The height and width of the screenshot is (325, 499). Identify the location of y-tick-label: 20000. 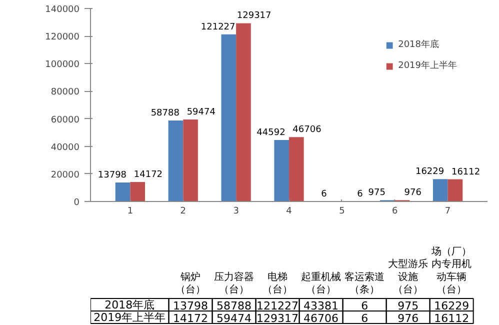
(65, 175).